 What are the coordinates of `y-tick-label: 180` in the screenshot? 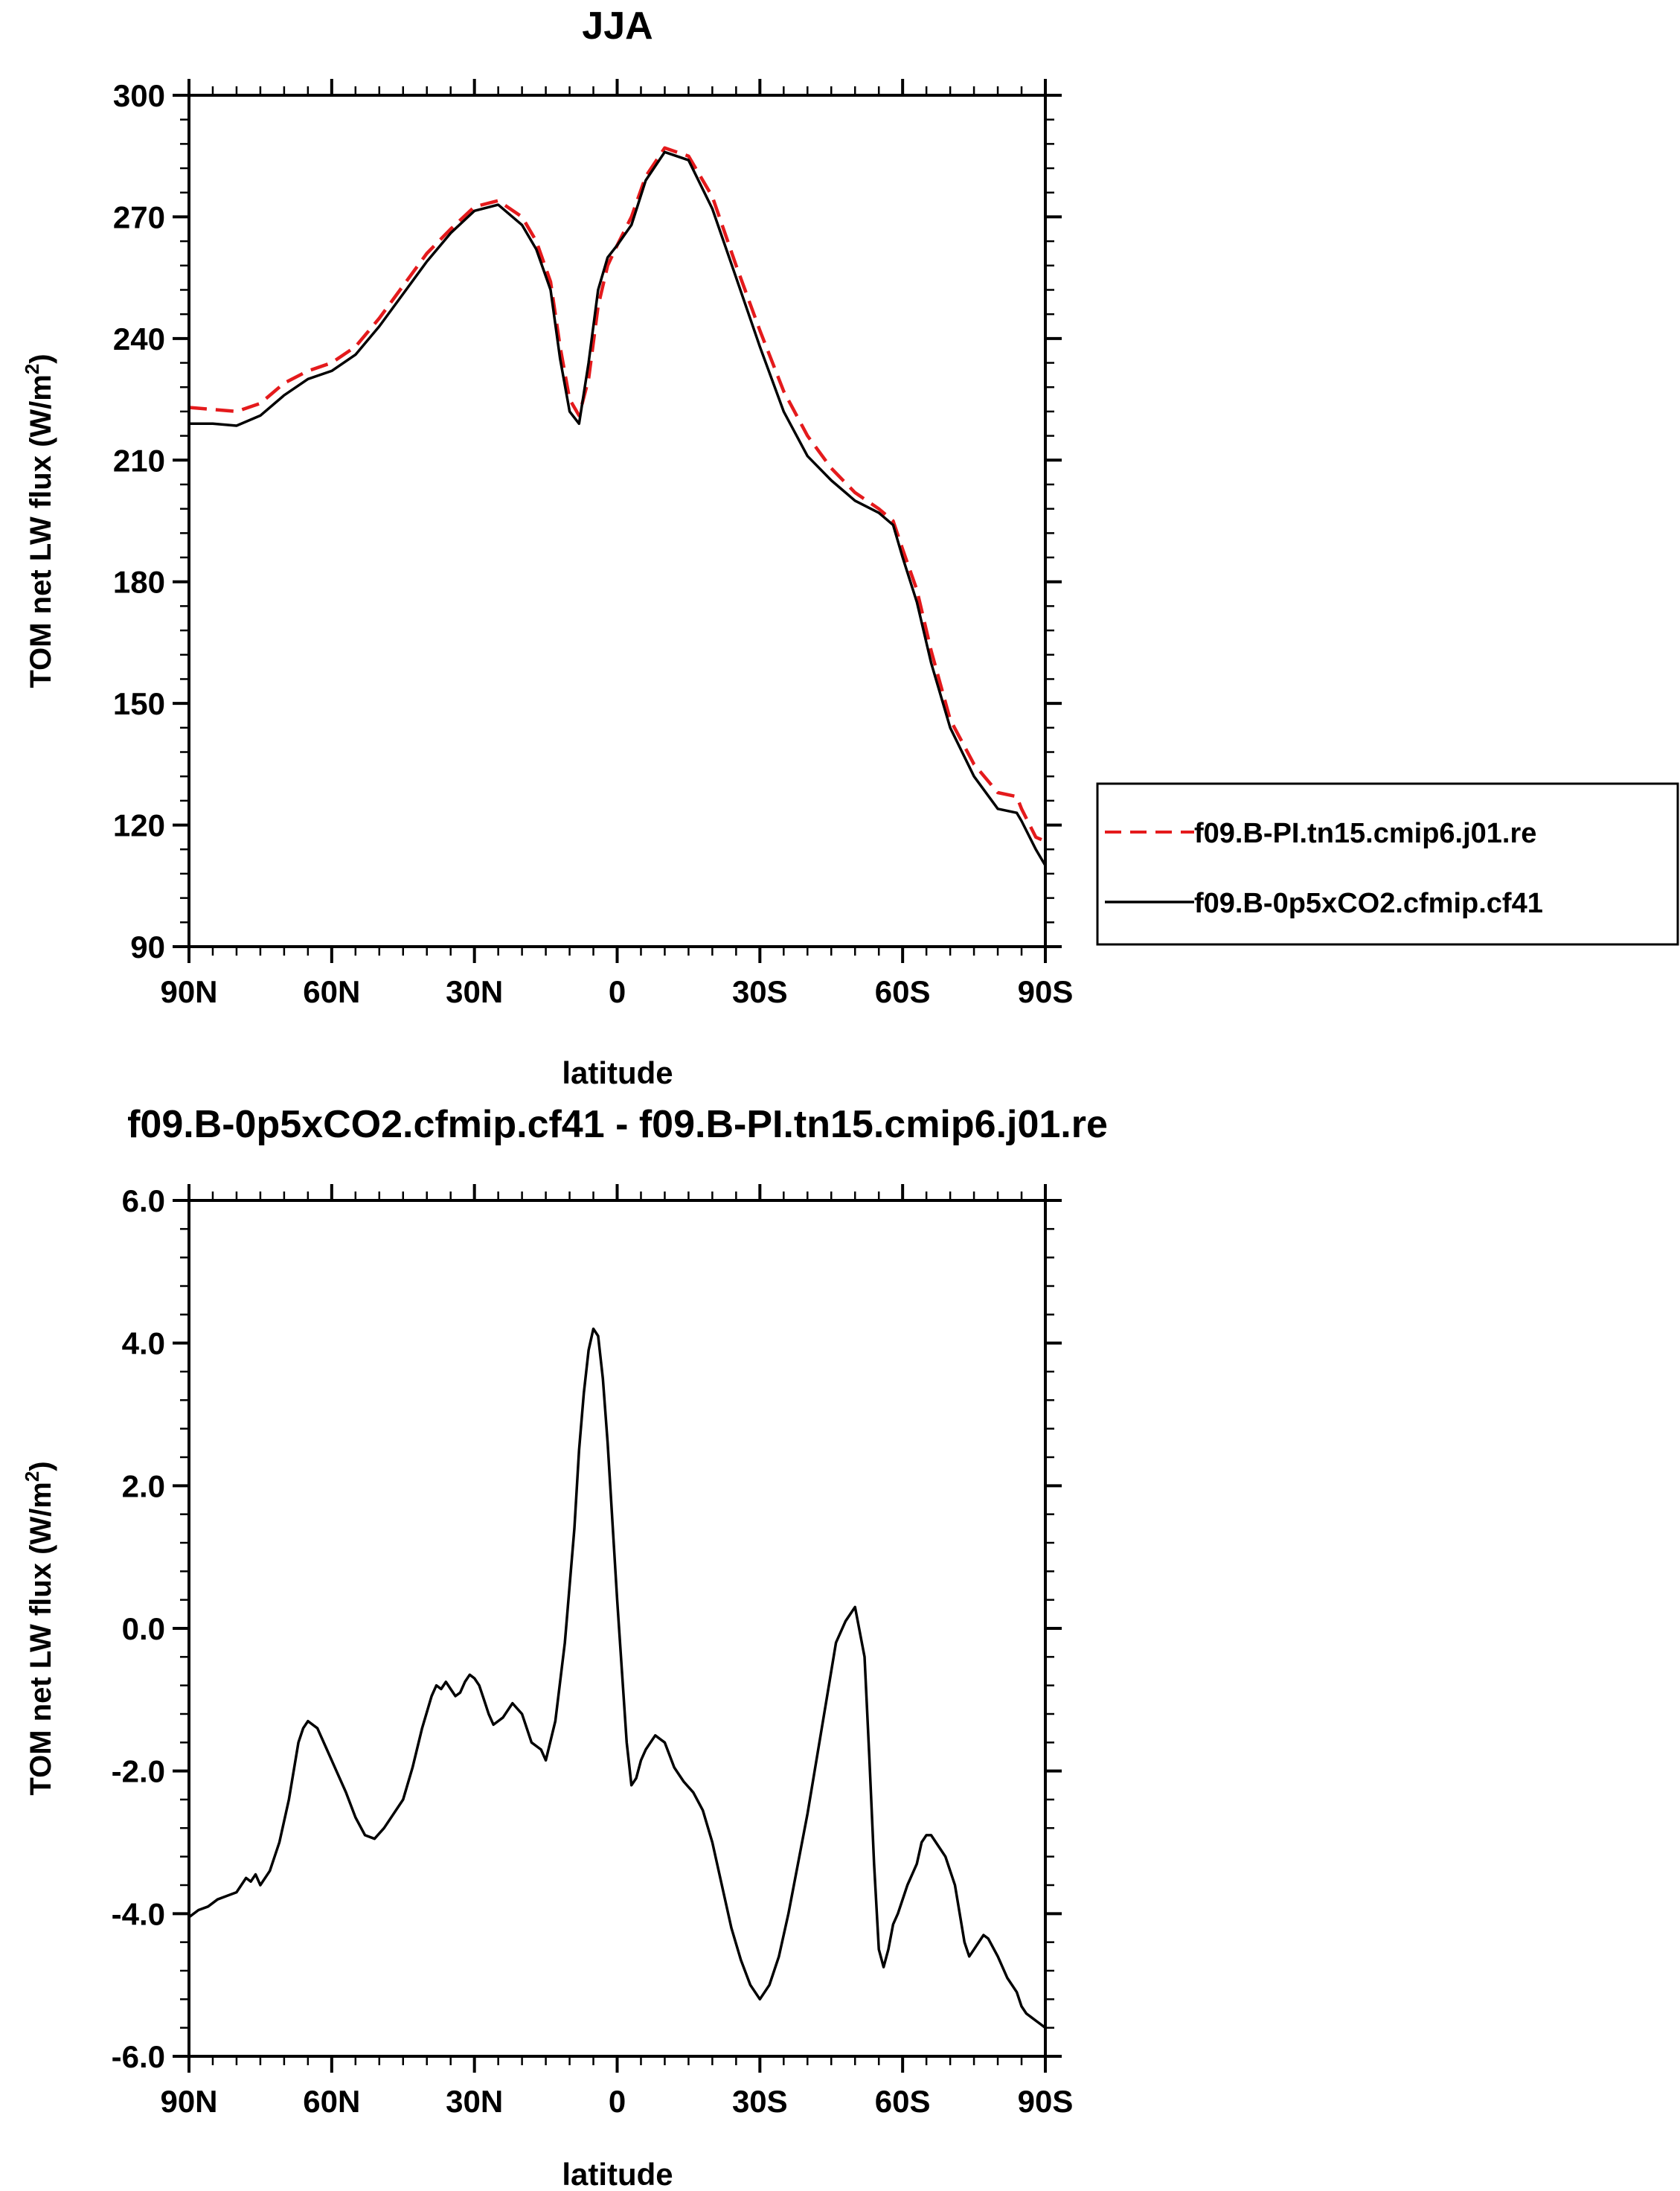 It's located at (139, 582).